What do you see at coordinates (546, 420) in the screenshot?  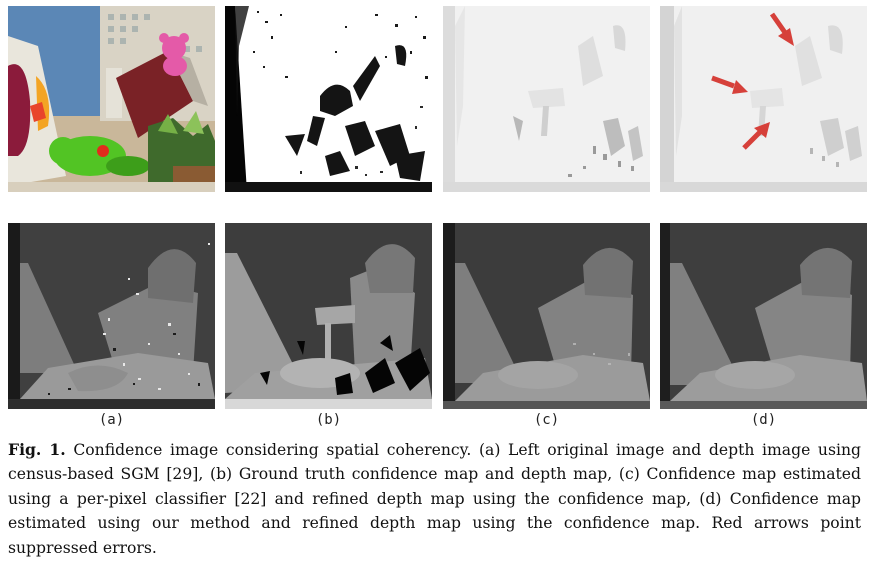 I see `subfigure-label-c: (c)` at bounding box center [546, 420].